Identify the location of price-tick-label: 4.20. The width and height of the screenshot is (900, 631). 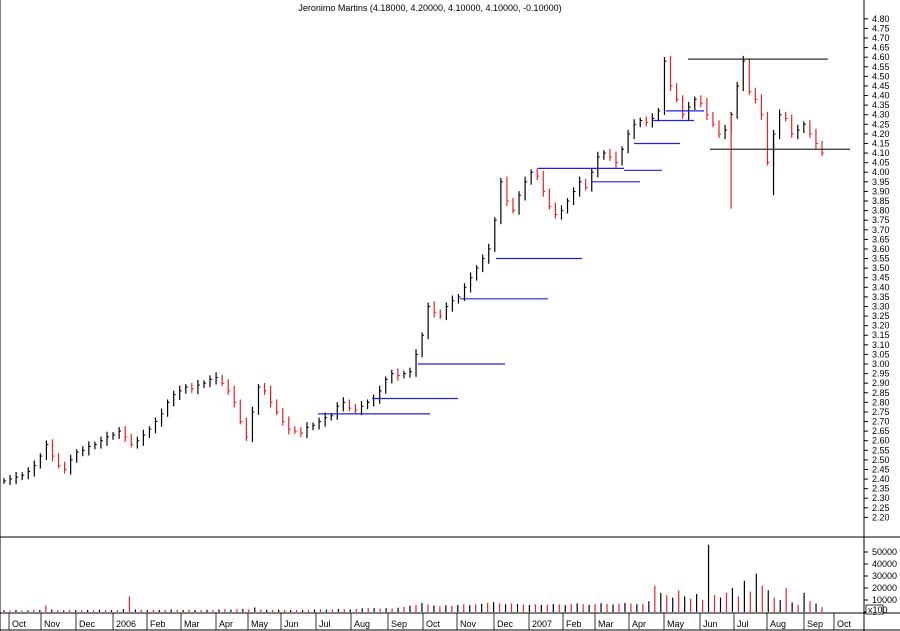
(881, 134).